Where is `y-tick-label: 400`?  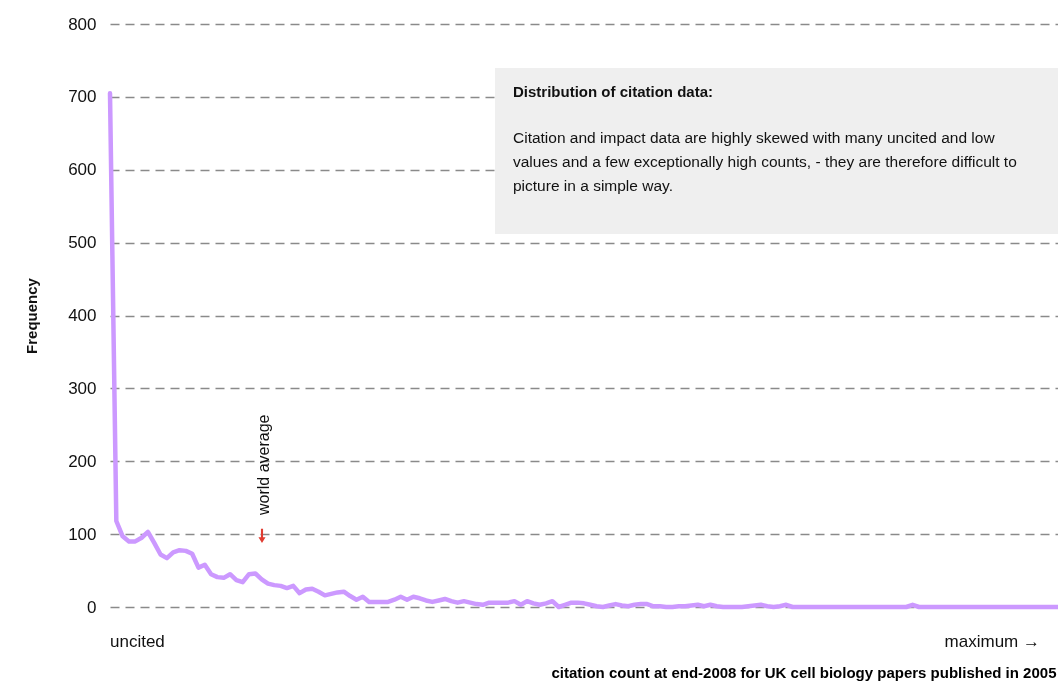
y-tick-label: 400 is located at coordinates (82, 315).